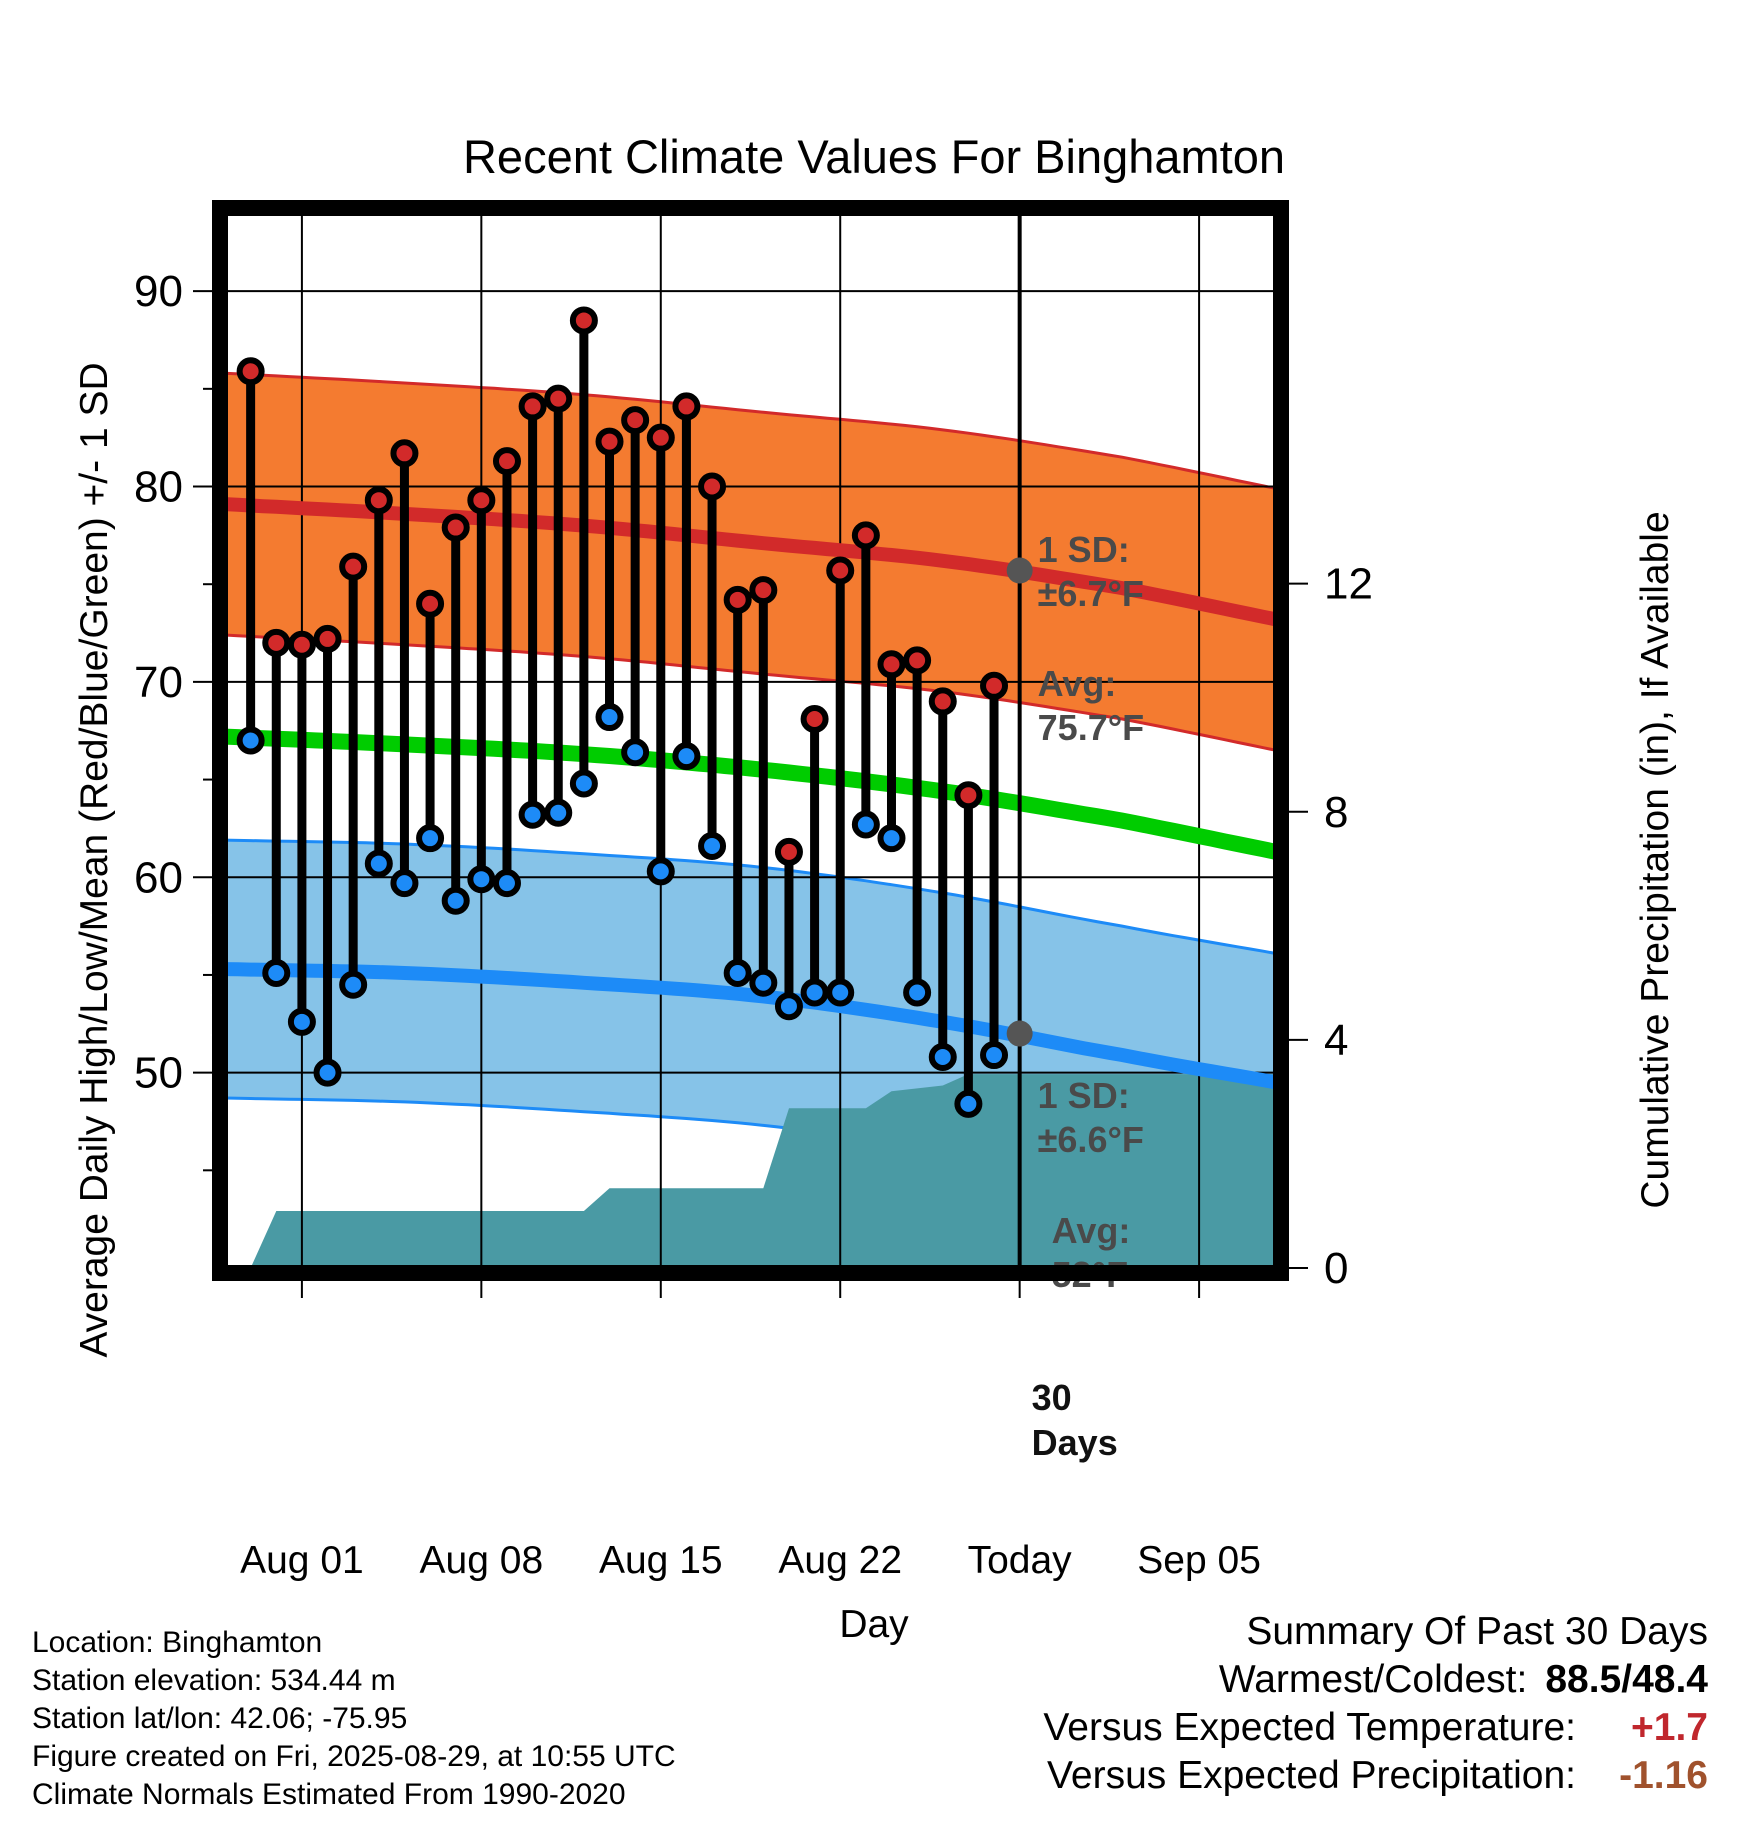 The width and height of the screenshot is (1748, 1828). What do you see at coordinates (1091, 727) in the screenshot?
I see `high-avg-annotation-value: 75.7°F` at bounding box center [1091, 727].